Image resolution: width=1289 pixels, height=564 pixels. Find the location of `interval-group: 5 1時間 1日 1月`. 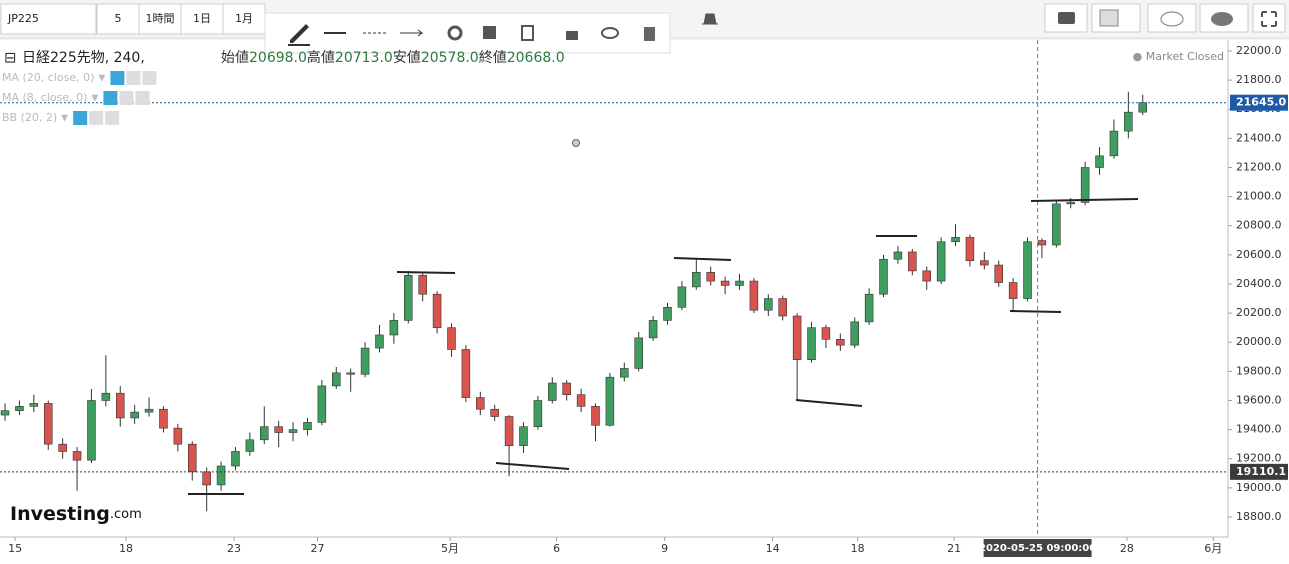

interval-group: 5 1時間 1日 1月 is located at coordinates (181, 19).